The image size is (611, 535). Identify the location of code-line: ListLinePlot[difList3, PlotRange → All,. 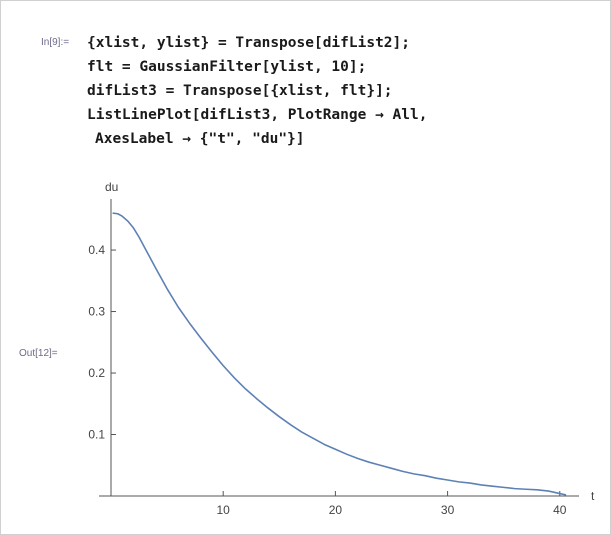
(257, 115).